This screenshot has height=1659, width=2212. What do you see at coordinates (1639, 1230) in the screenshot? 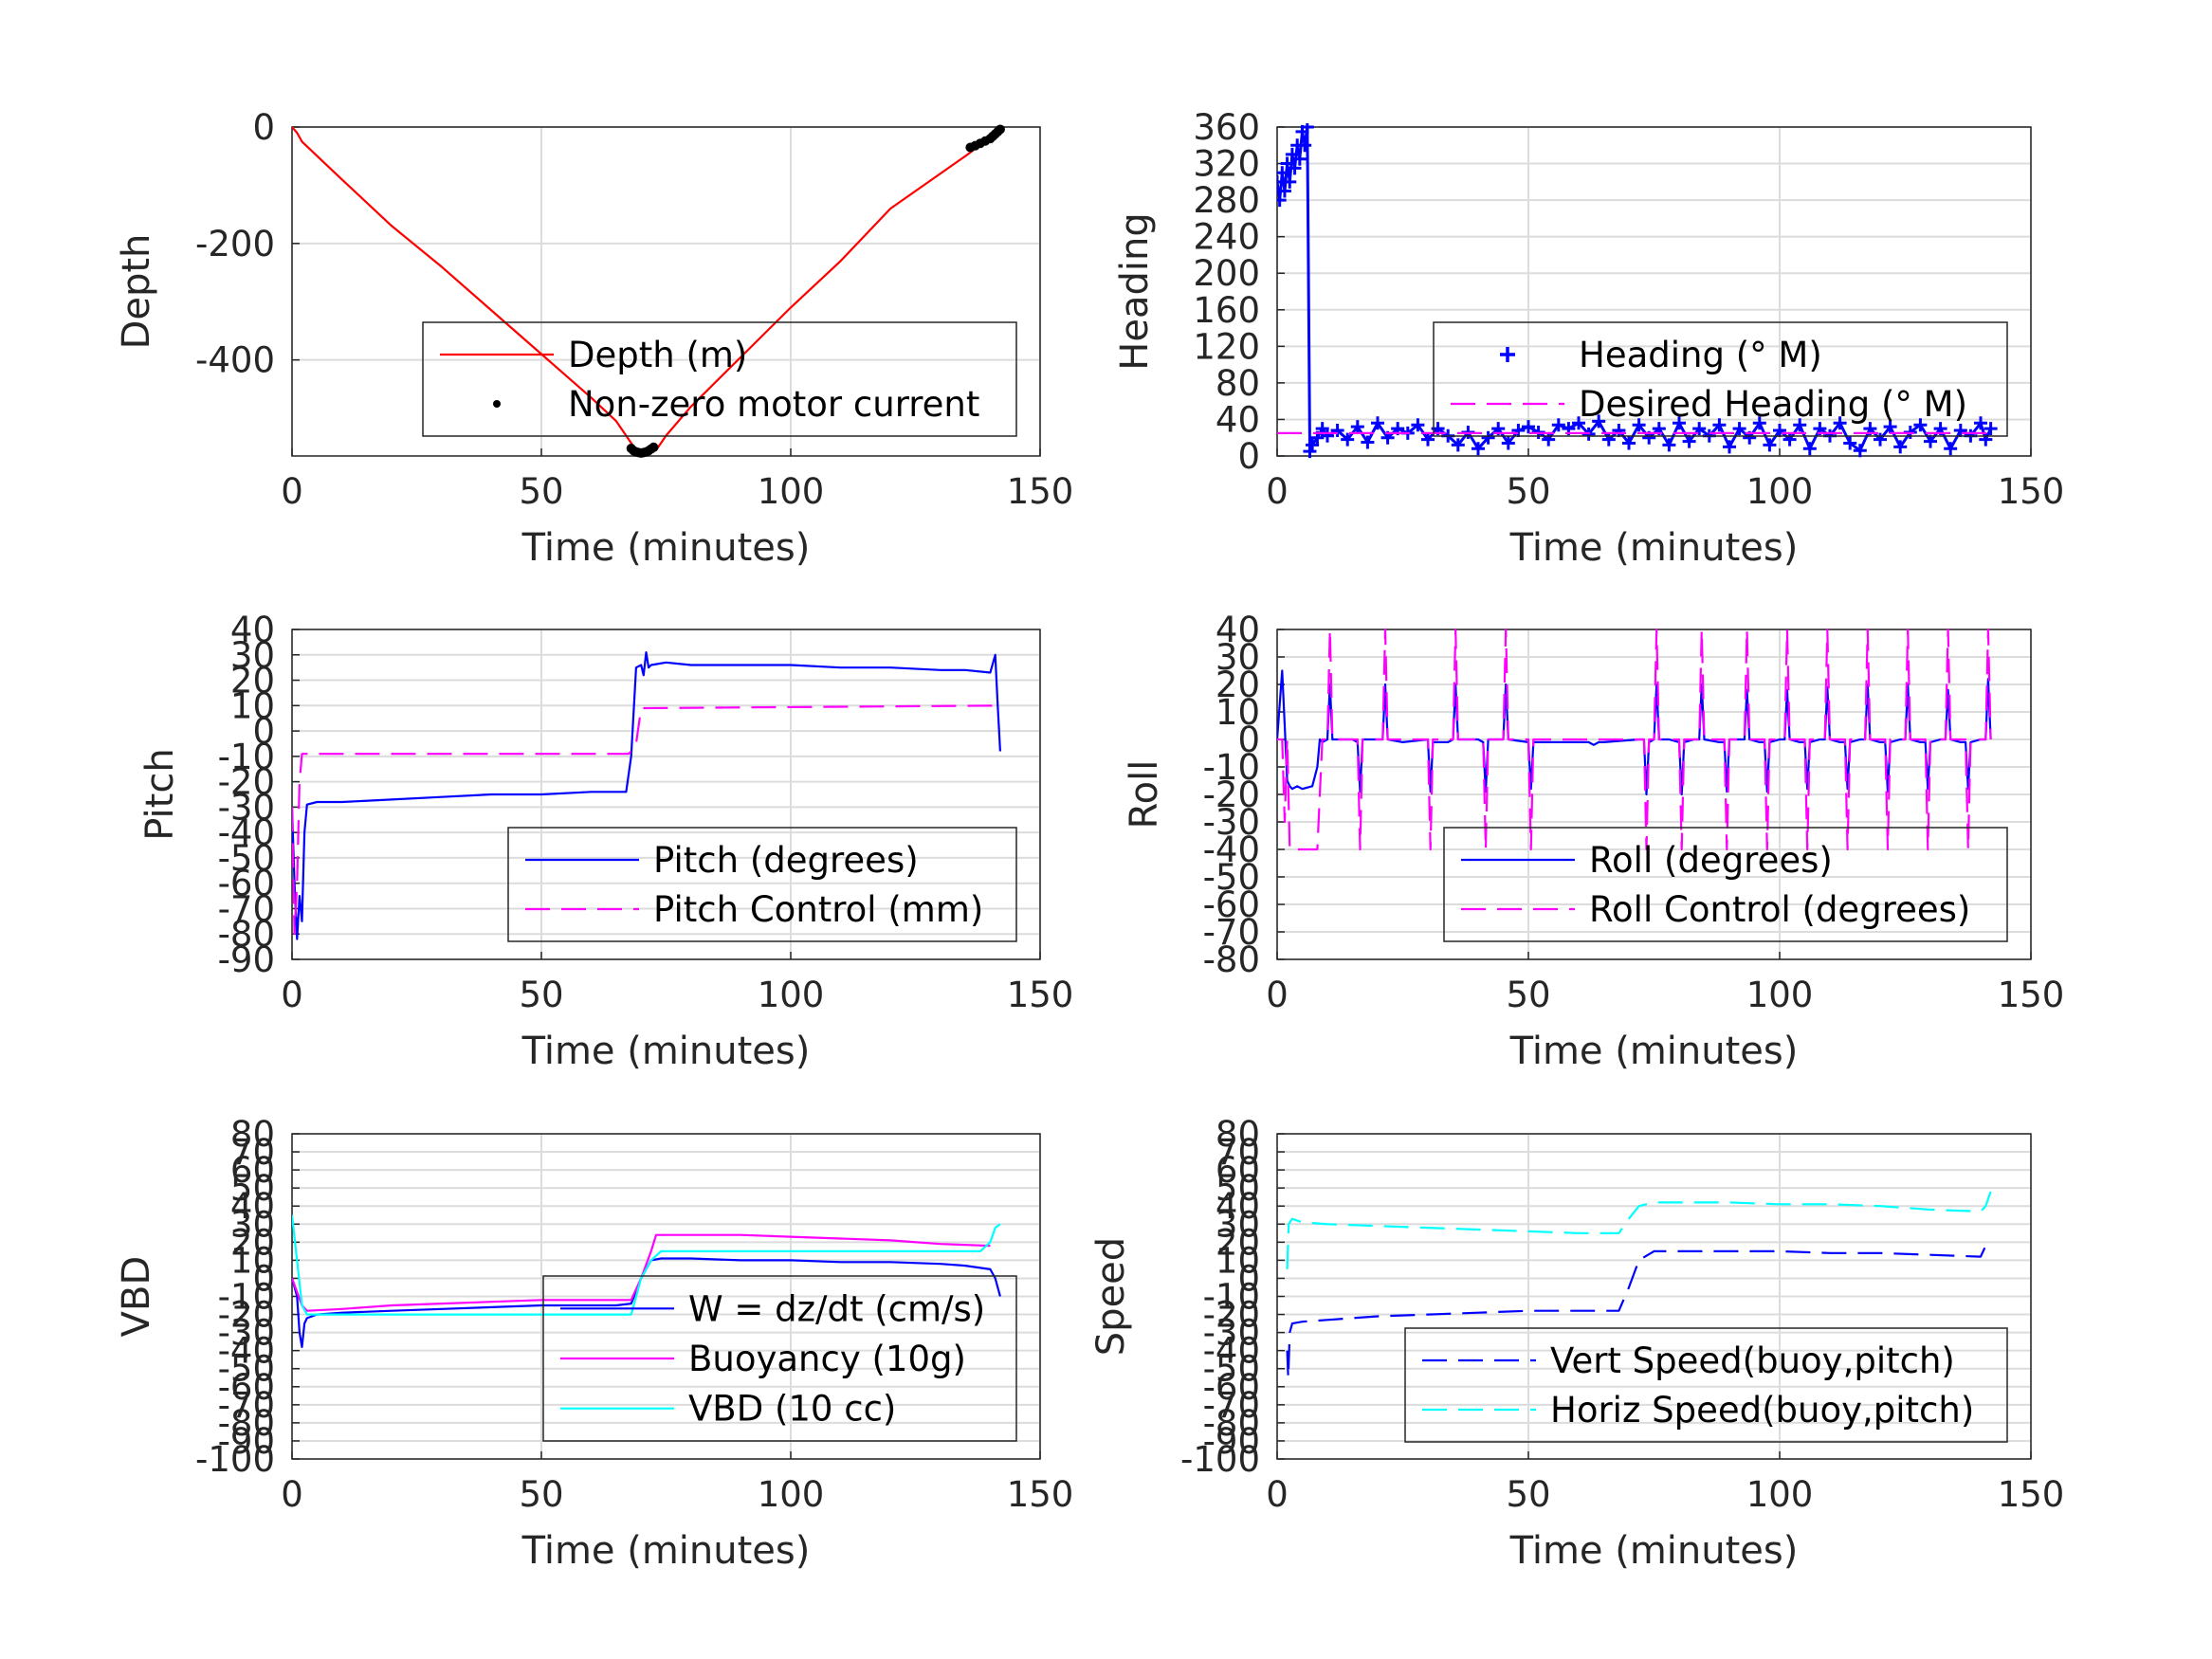
I see `series-horiz-speed-buoy-pitch-line` at bounding box center [1639, 1230].